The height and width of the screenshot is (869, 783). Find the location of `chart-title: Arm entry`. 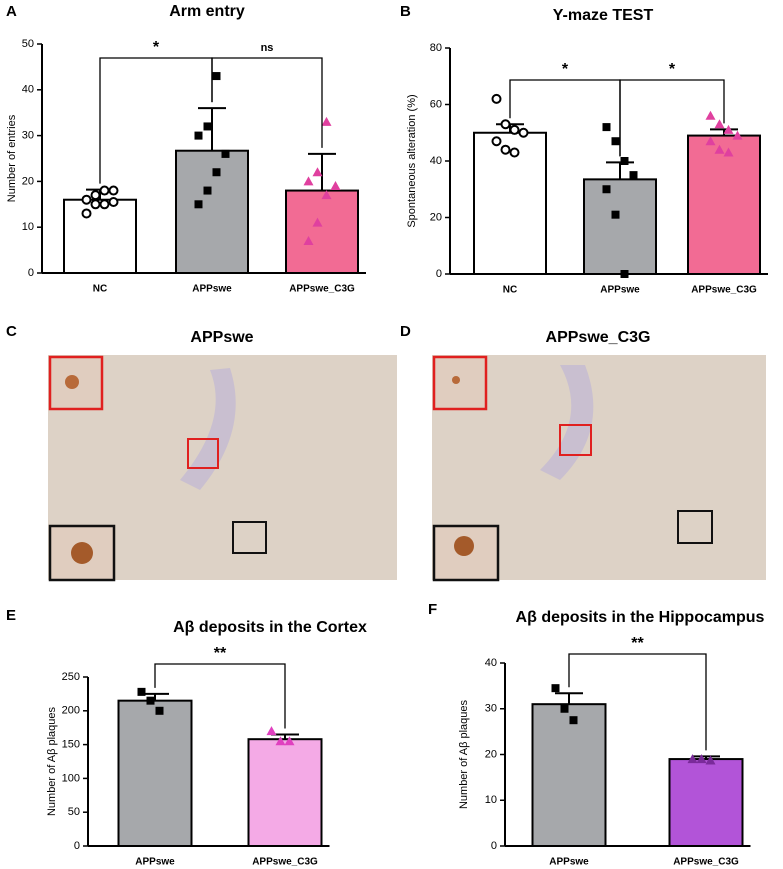

chart-title: Arm entry is located at coordinates (207, 11).